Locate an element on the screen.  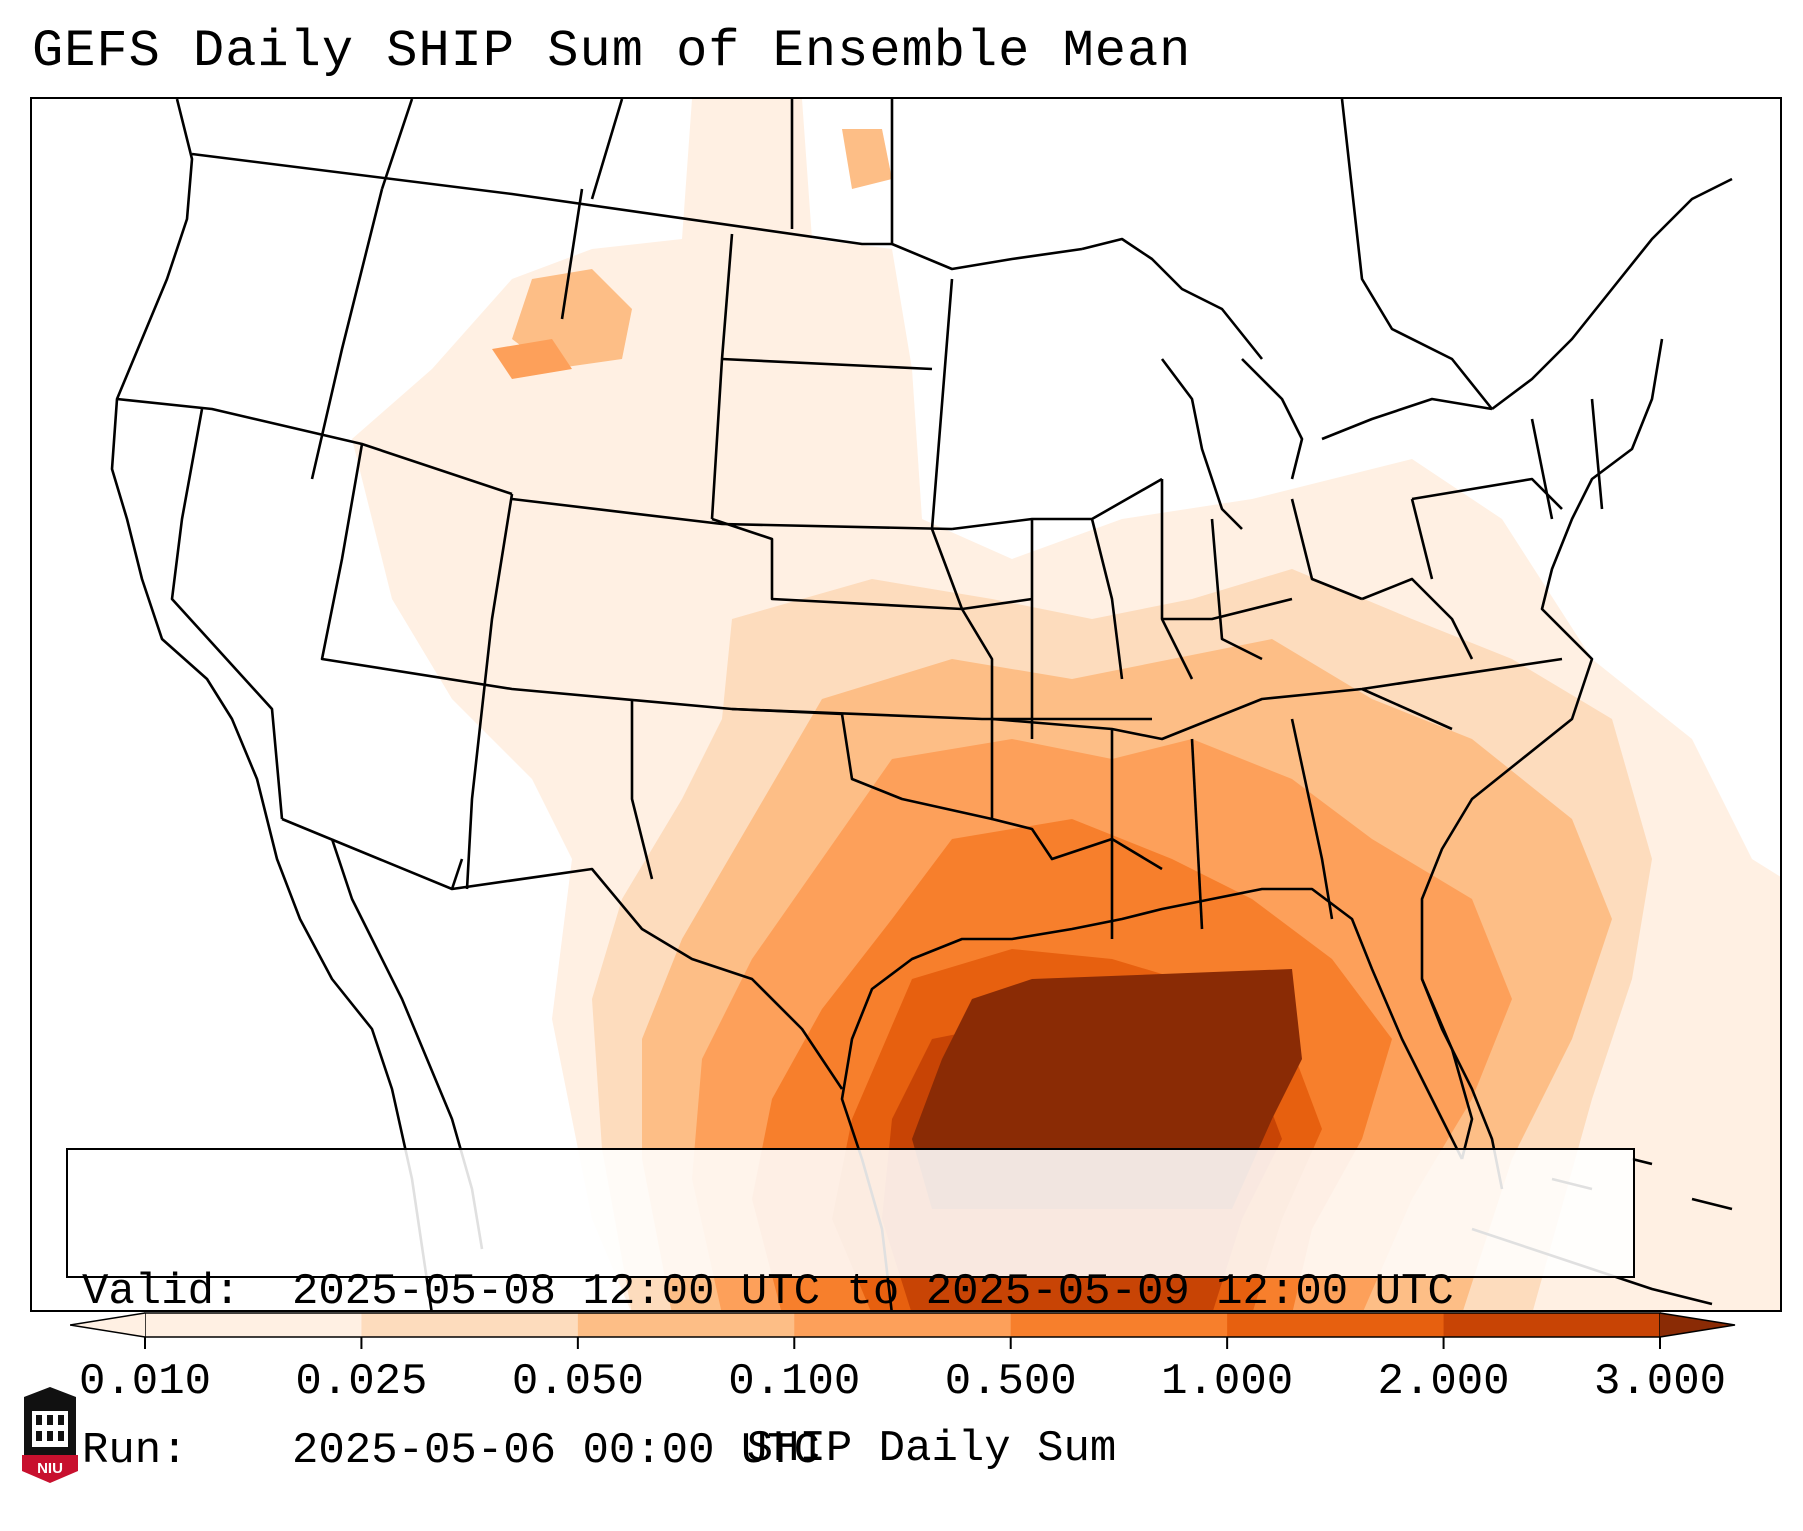
run-label: Run: is located at coordinates (135, 1451).